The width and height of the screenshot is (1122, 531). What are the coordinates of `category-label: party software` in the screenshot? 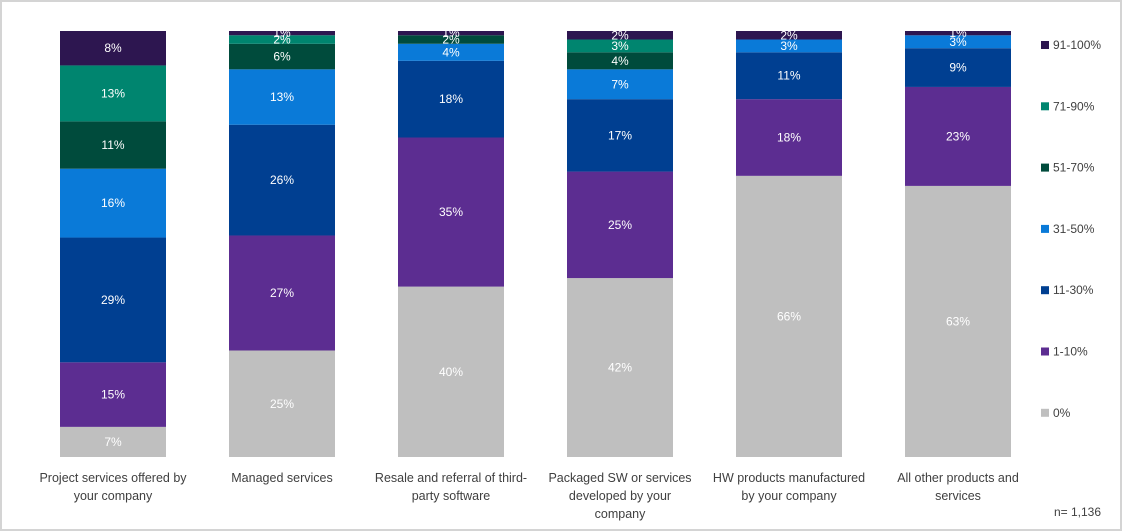 It's located at (451, 496).